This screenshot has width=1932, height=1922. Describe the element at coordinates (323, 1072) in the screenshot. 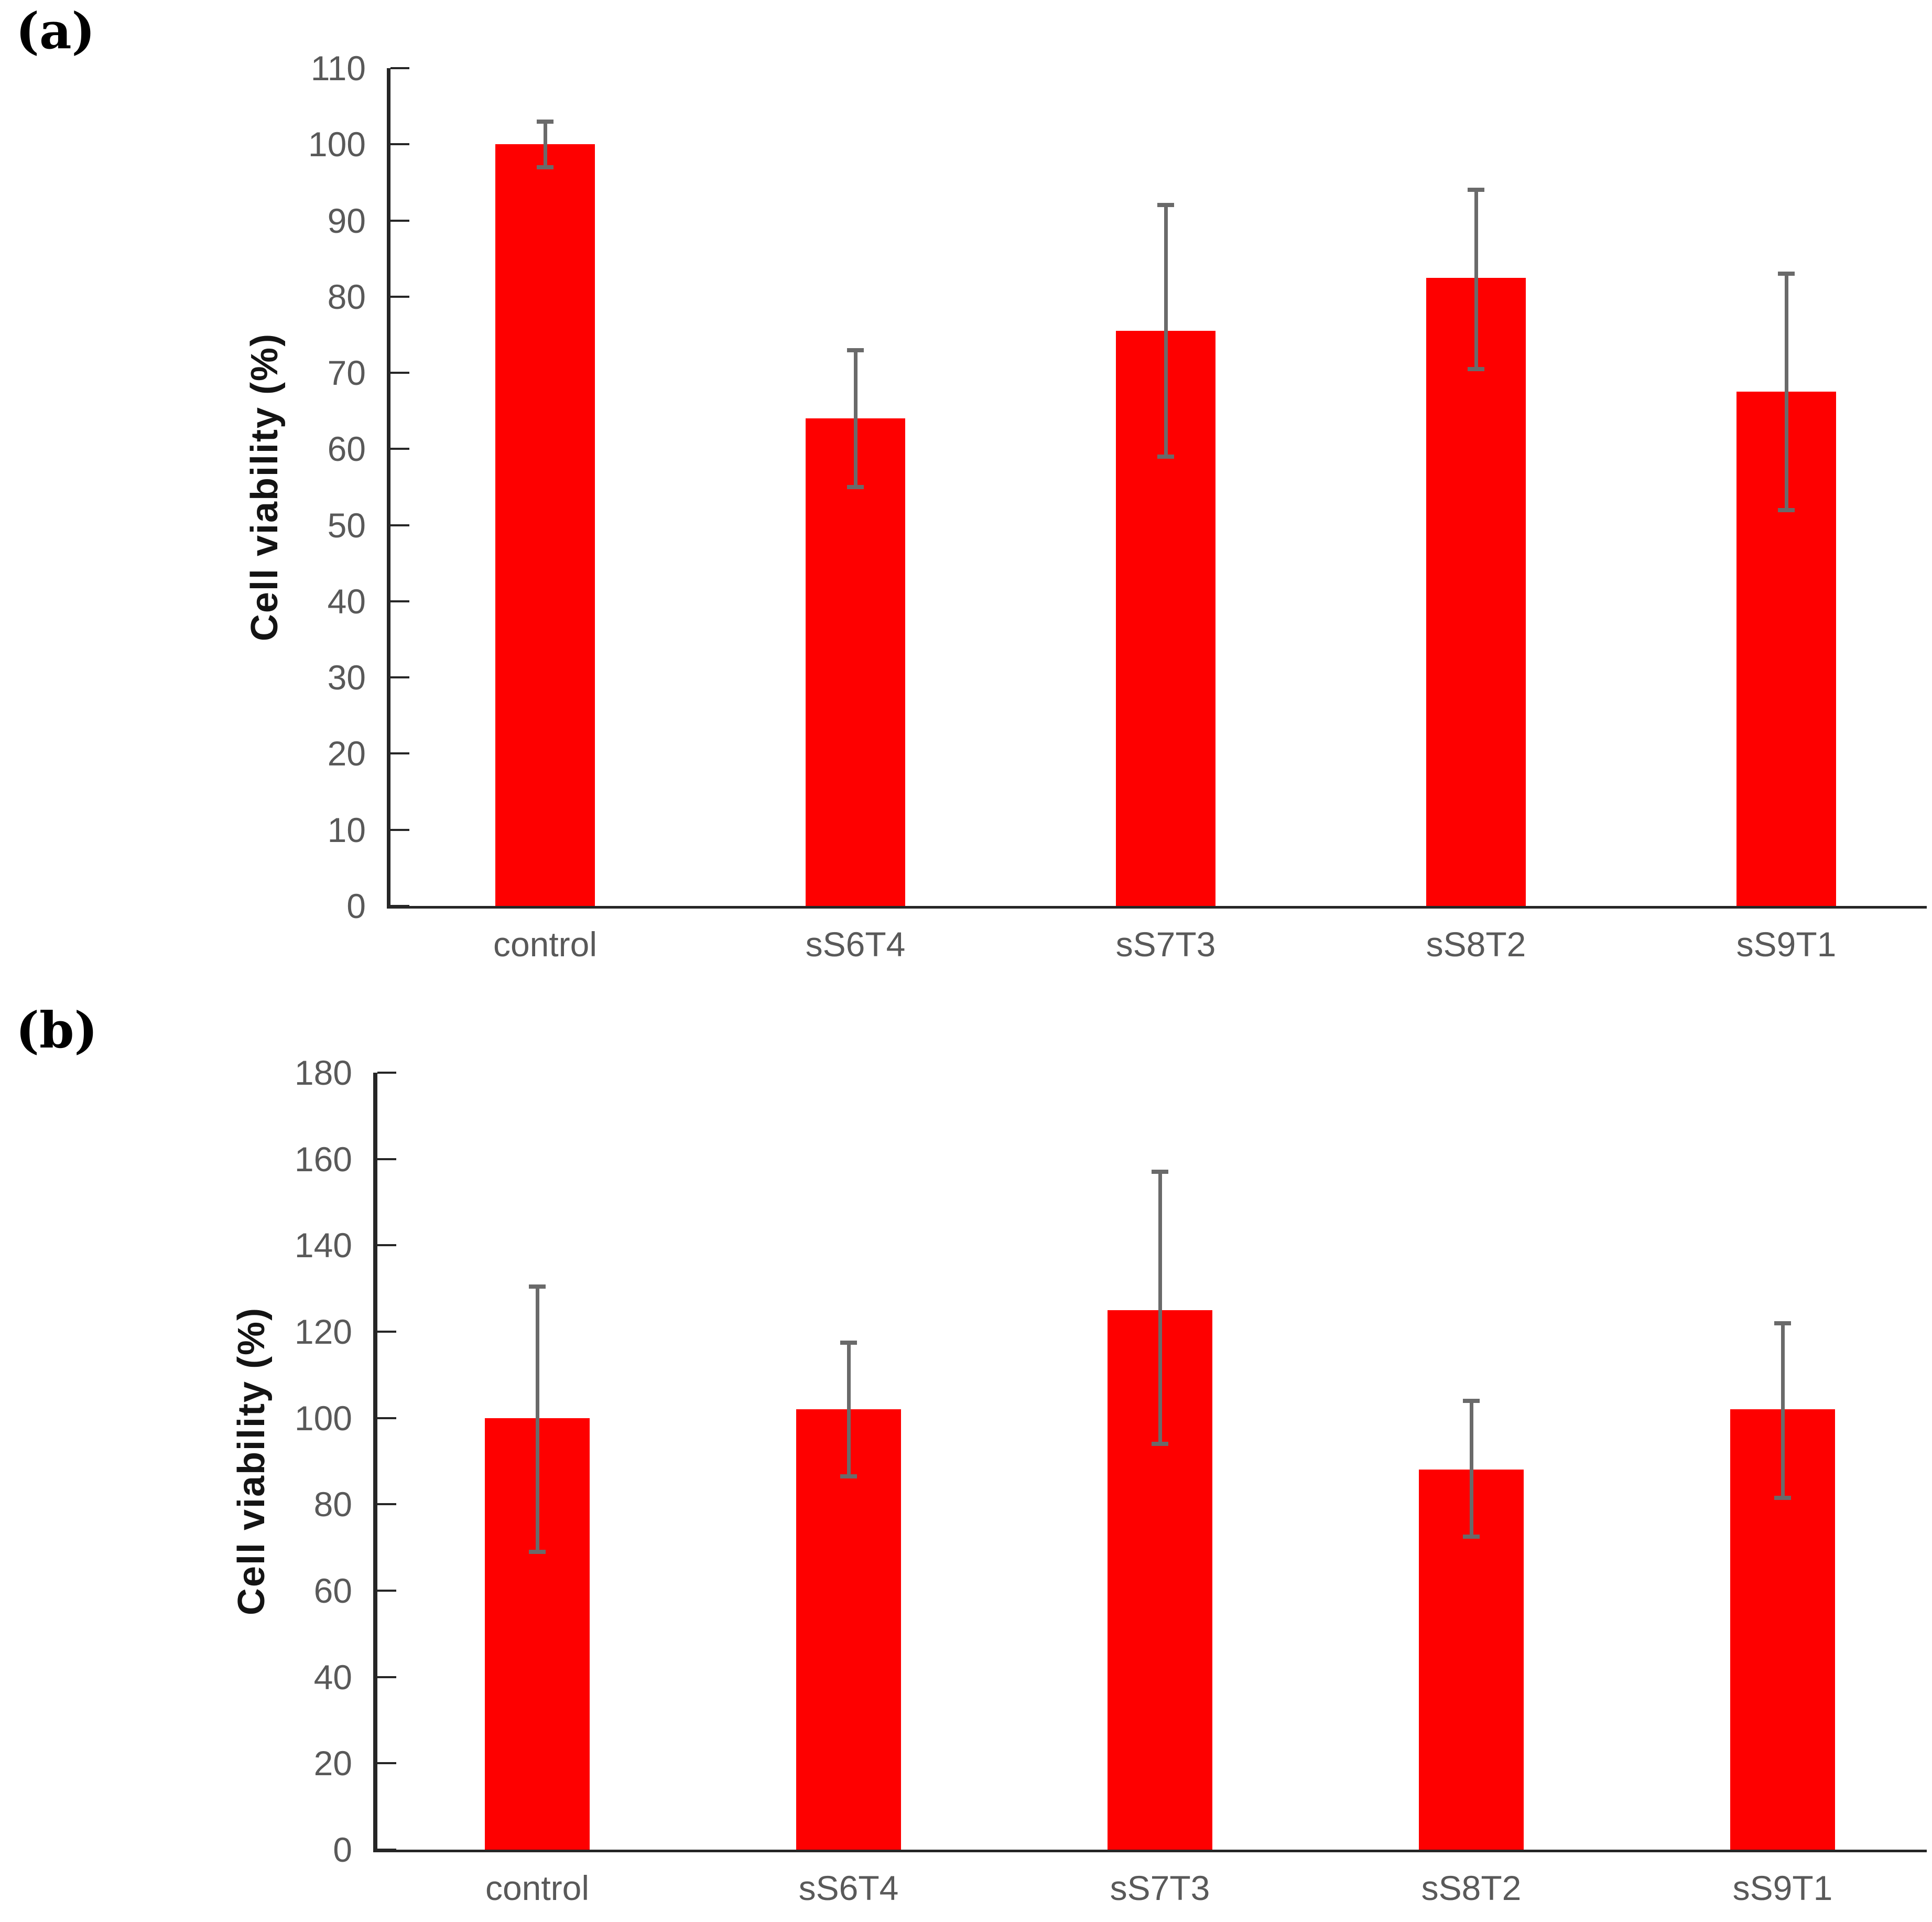

I see `y-tick-label: 180` at that location.